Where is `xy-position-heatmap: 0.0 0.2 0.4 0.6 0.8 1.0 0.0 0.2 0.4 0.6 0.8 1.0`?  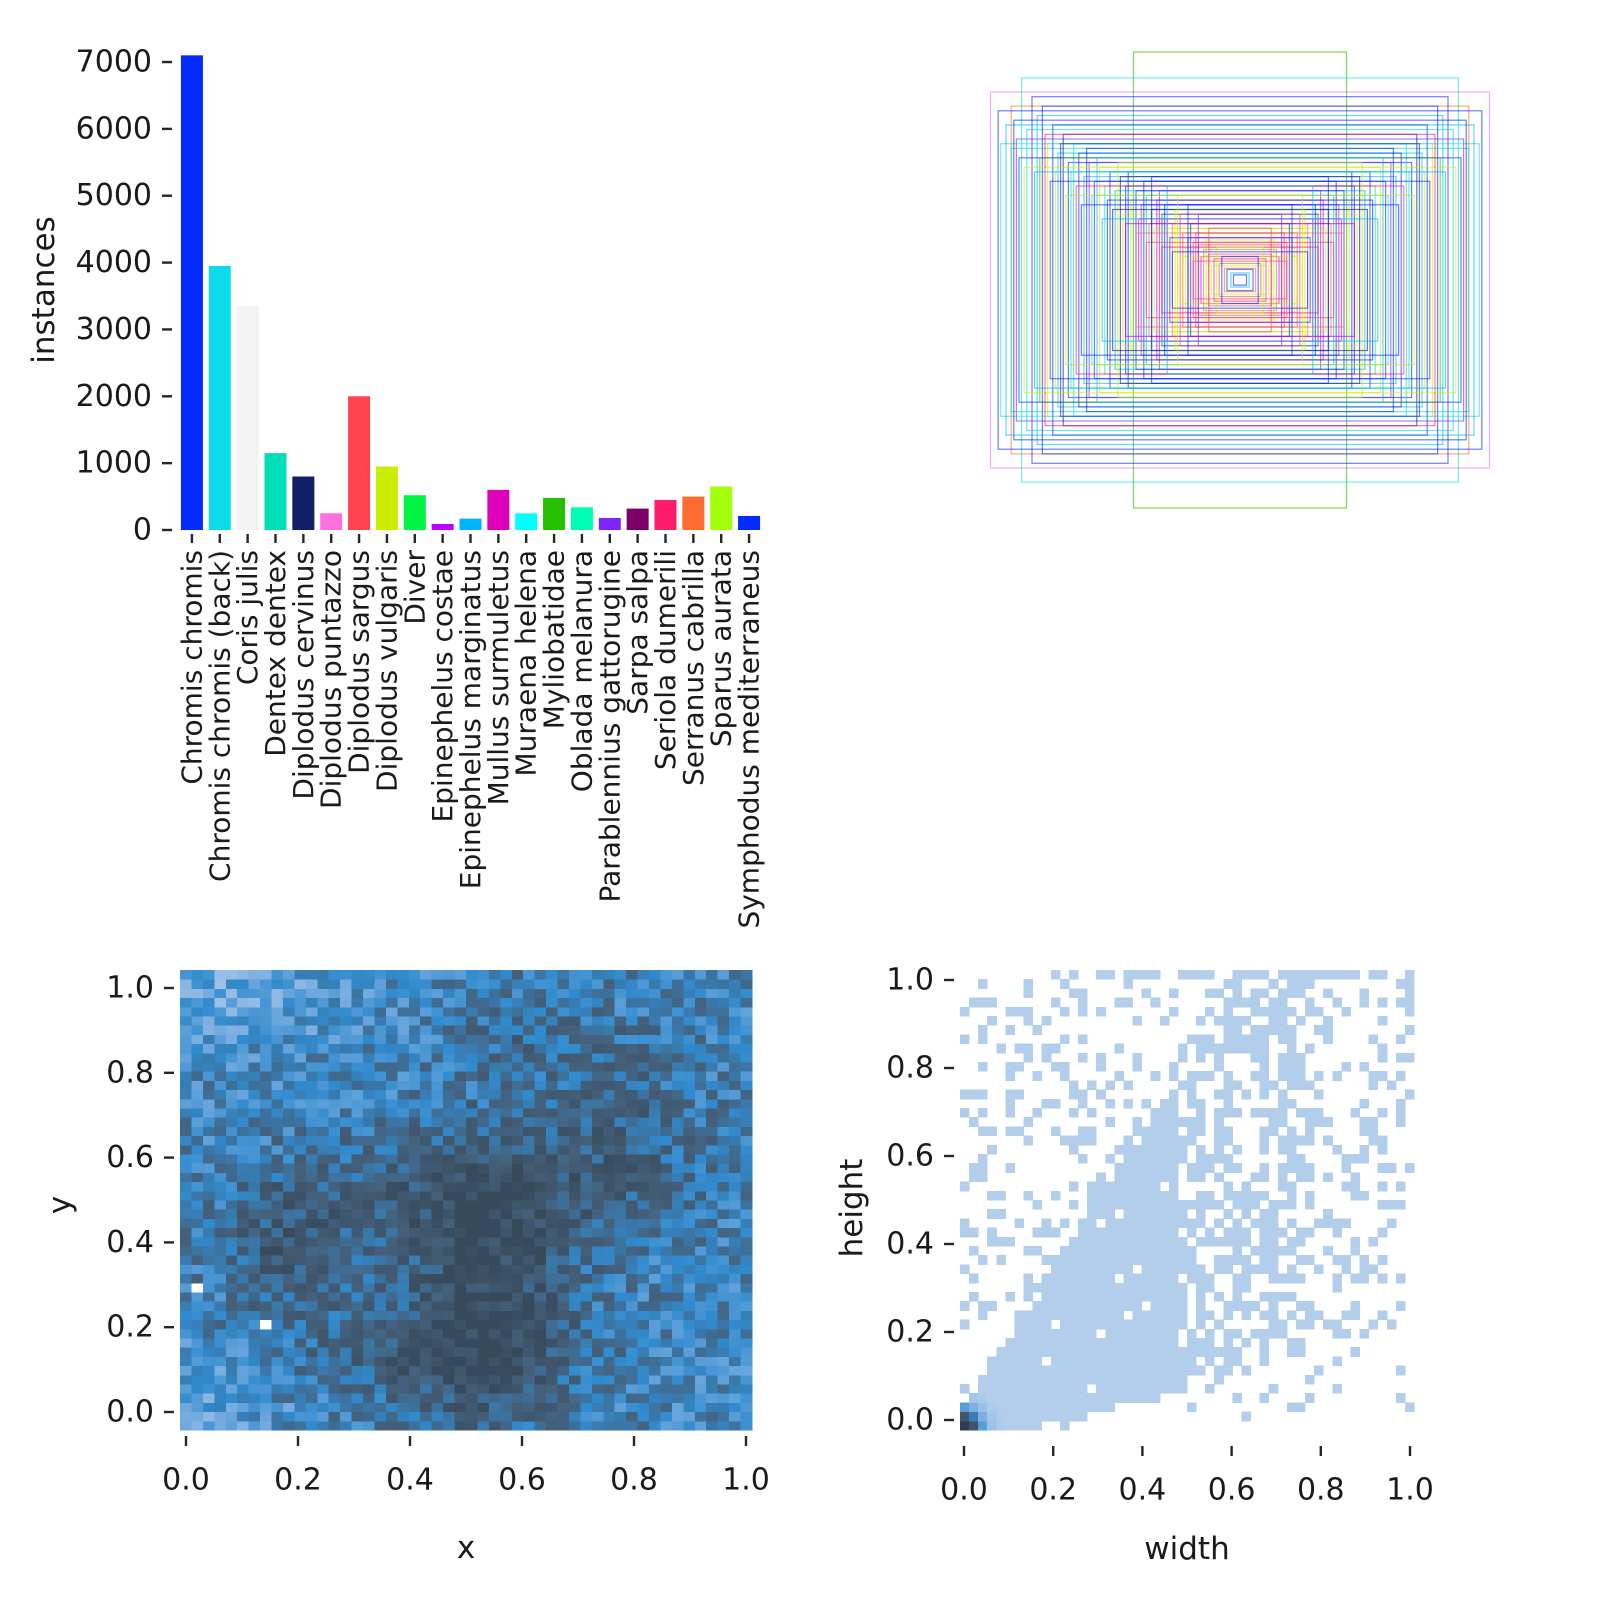
xy-position-heatmap: 0.0 0.2 0.4 0.6 0.8 1.0 0.0 0.2 0.4 0.6 0.8 1.0 is located at coordinates (438, 1234).